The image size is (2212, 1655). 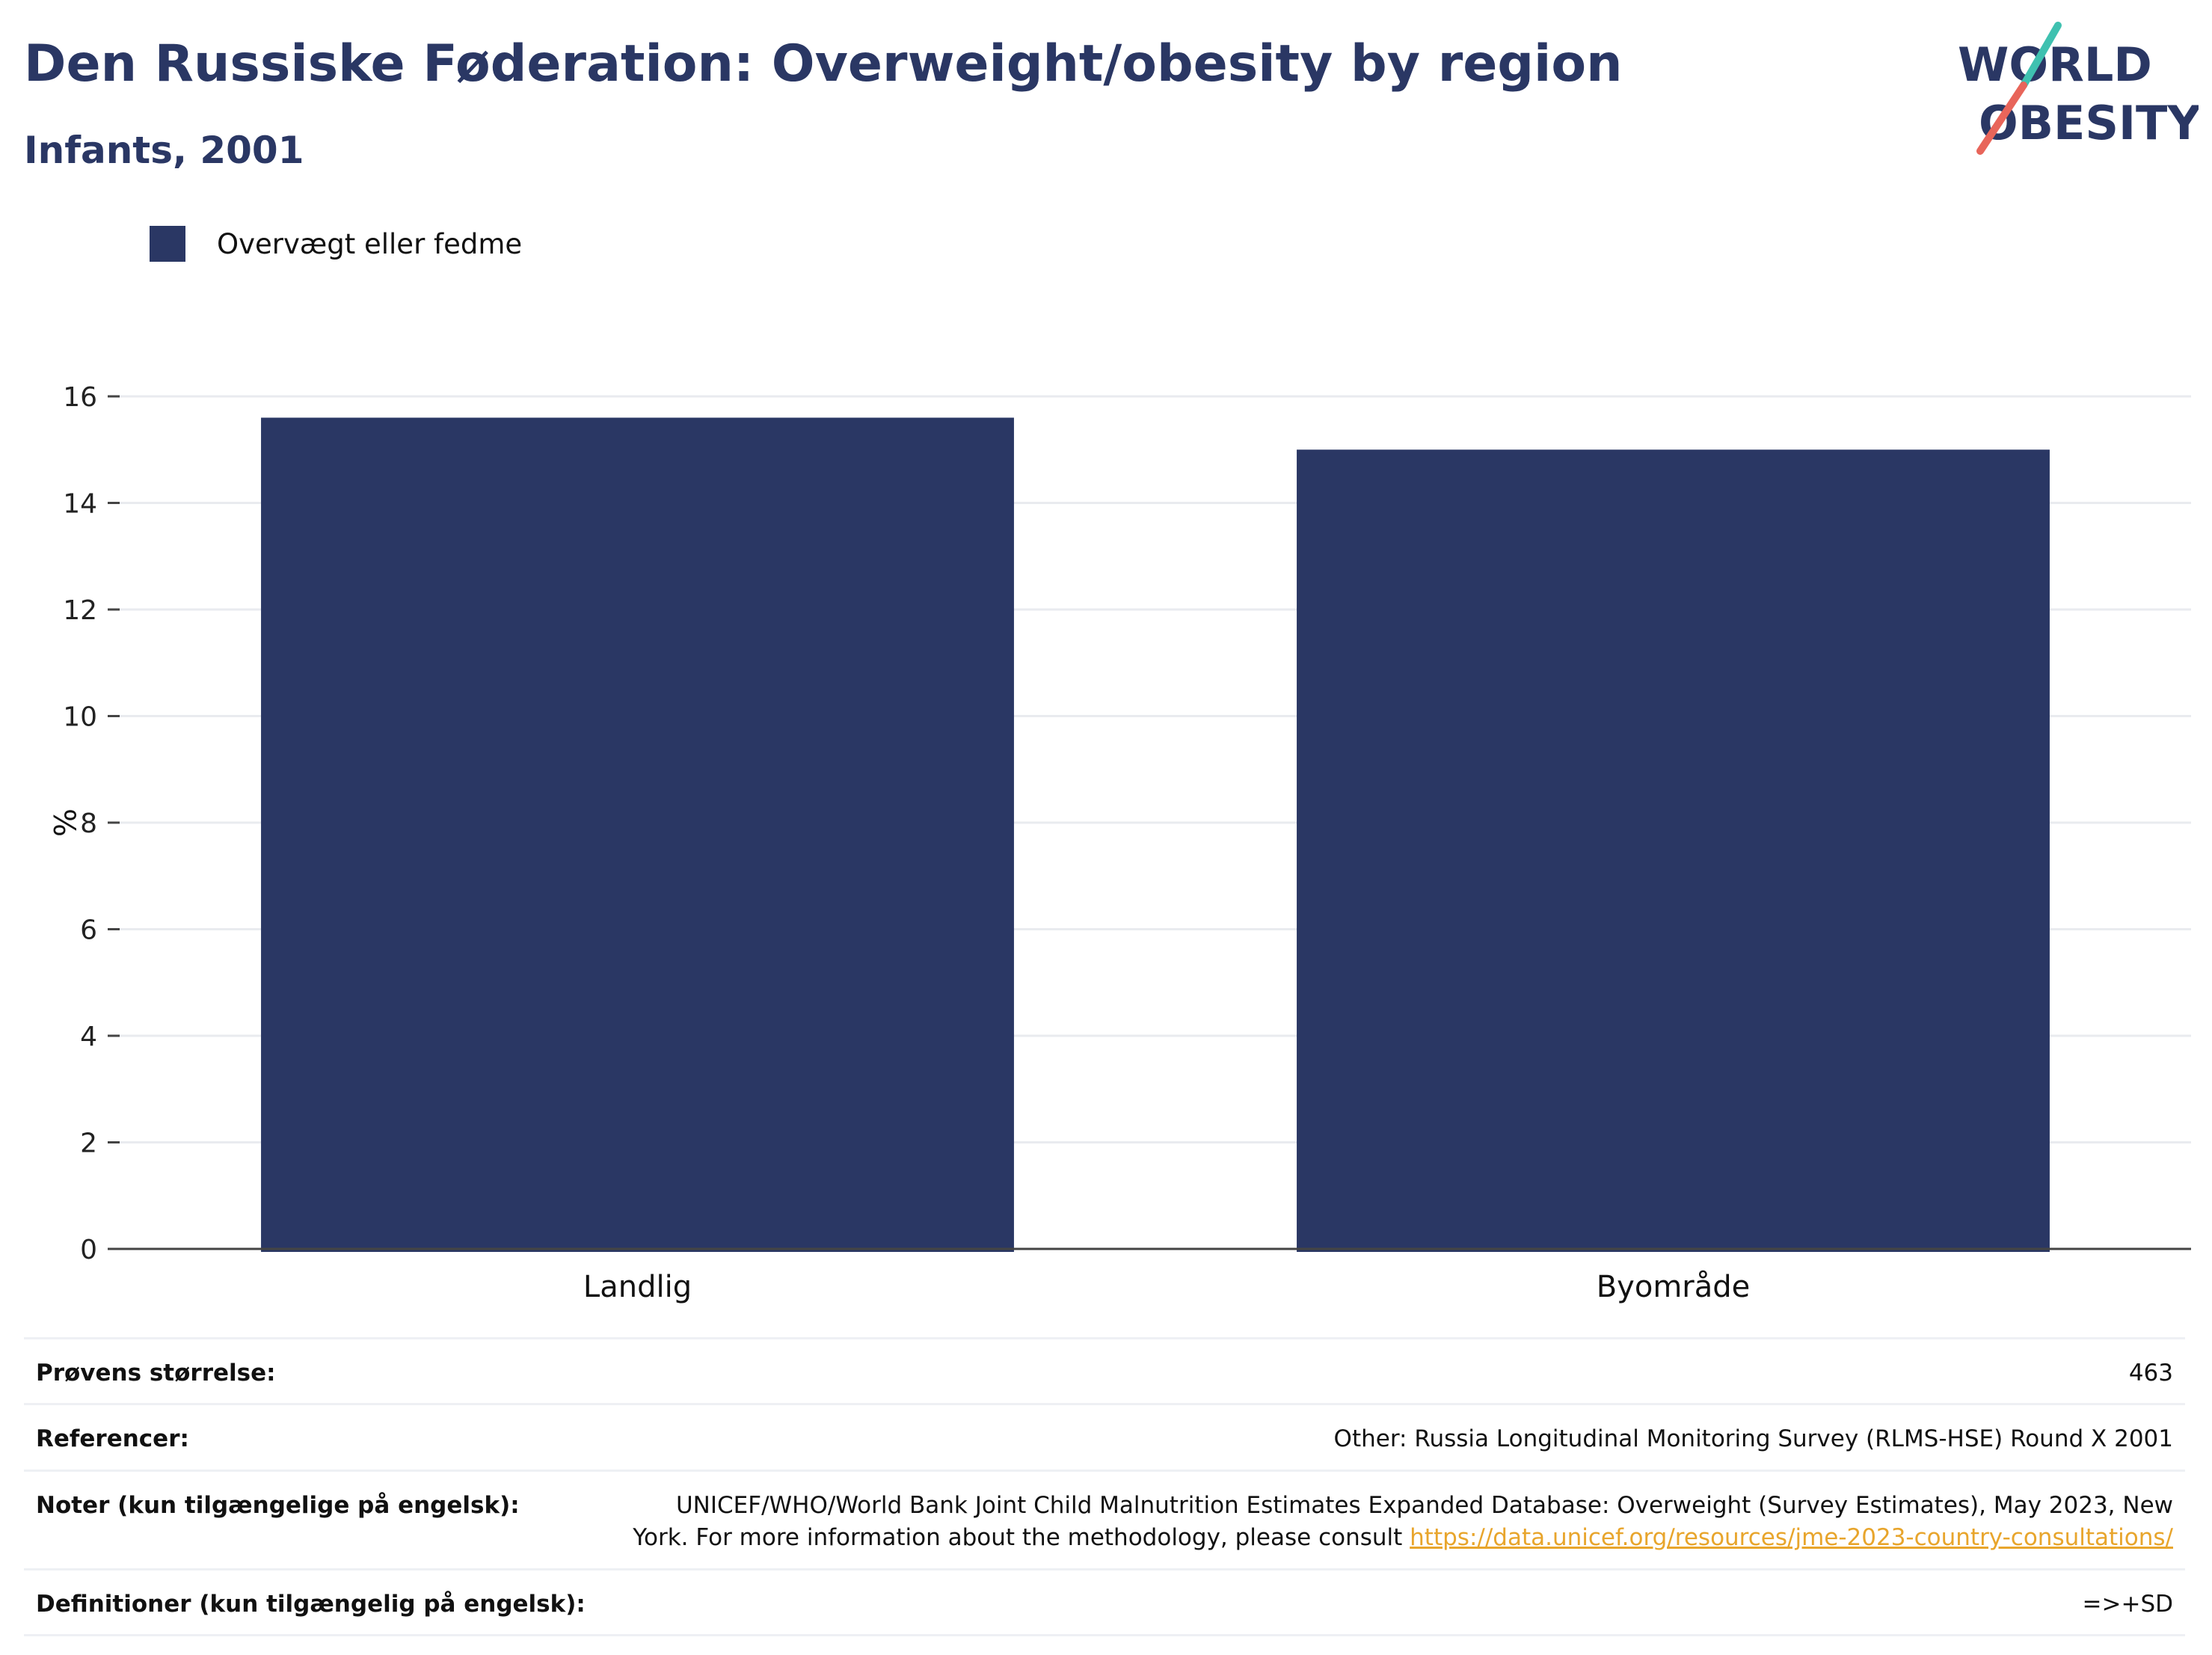 What do you see at coordinates (88, 823) in the screenshot?
I see `y-tick-label: 8` at bounding box center [88, 823].